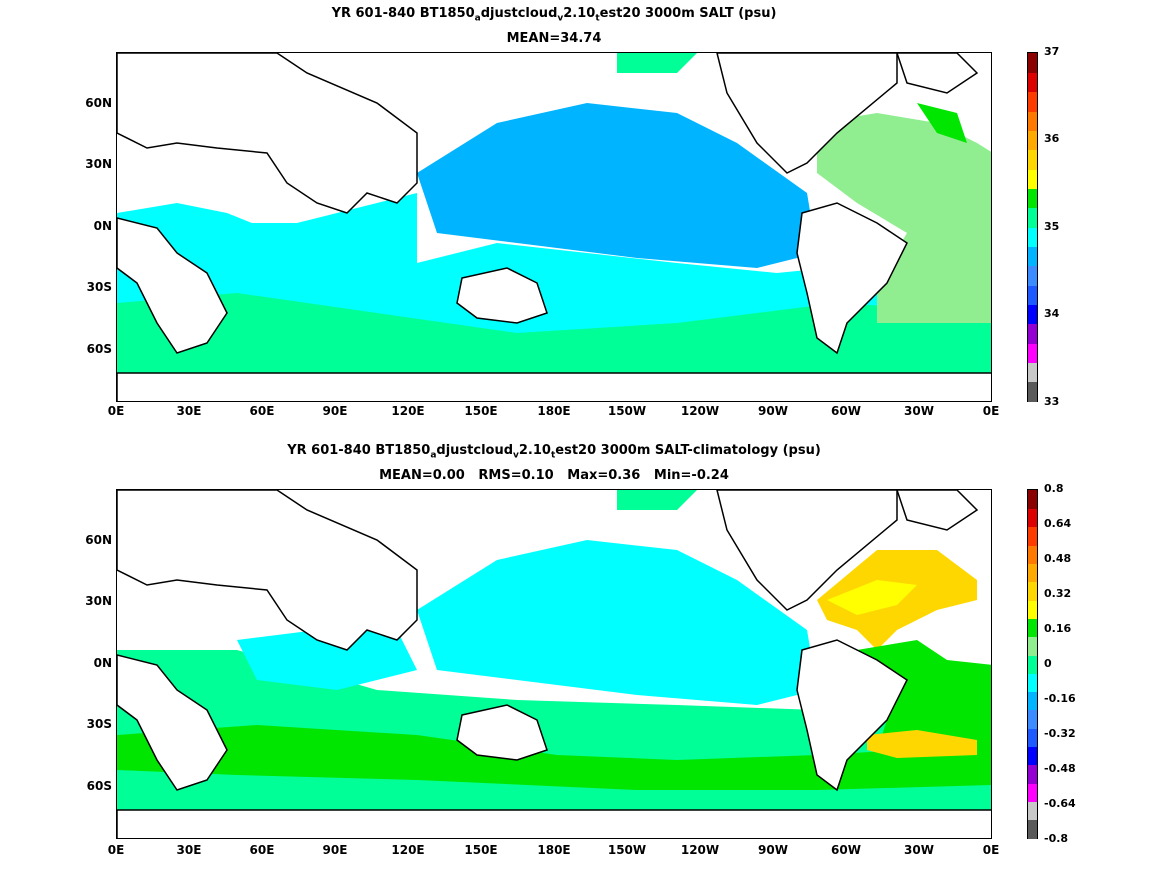  Describe the element at coordinates (700, 411) in the screenshot. I see `panel1-xtick: 120W` at that location.